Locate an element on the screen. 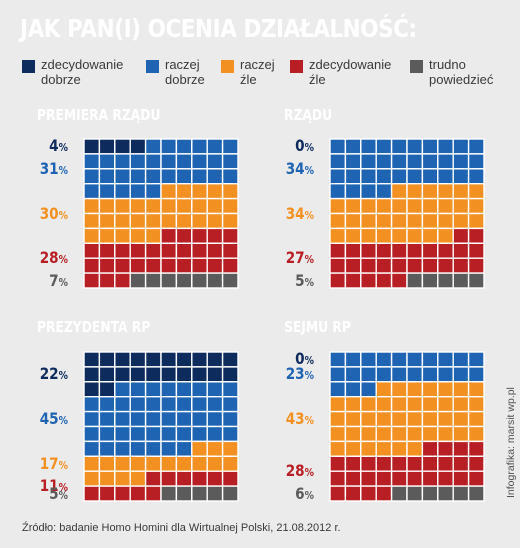  pct-label-rather-bad: 34% is located at coordinates (299, 213).